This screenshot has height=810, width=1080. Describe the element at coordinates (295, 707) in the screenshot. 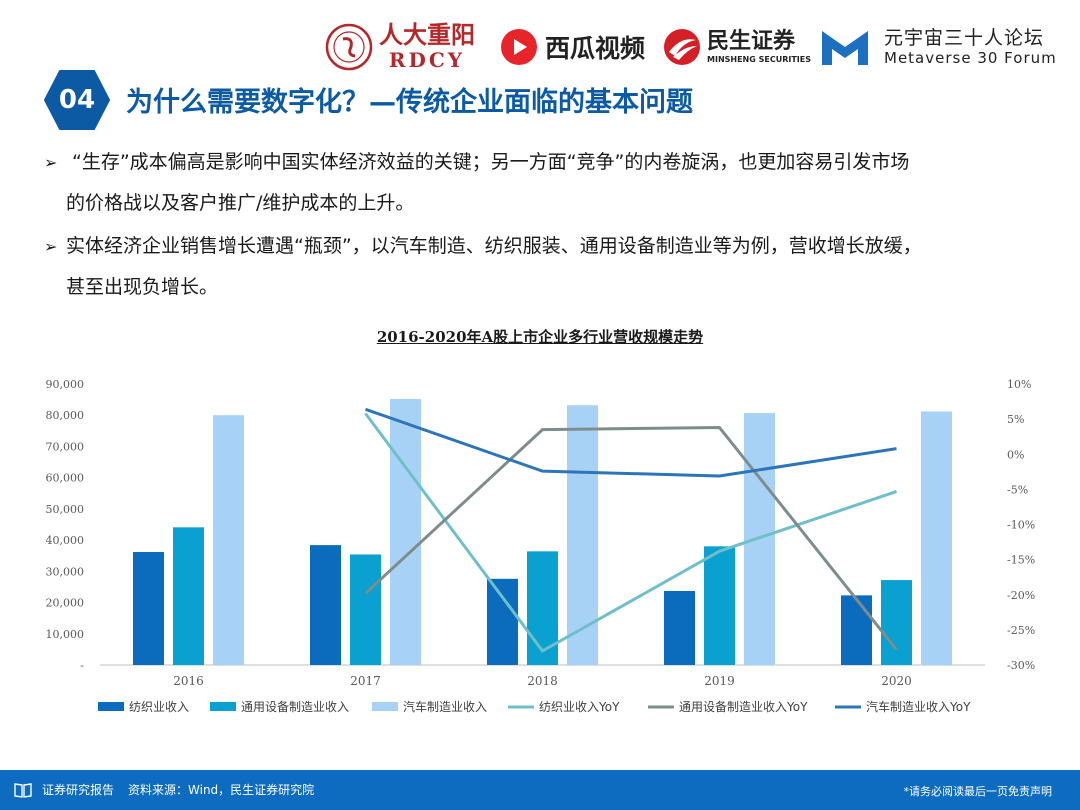

I see `legend-label: 通用设备制造业收入` at that location.